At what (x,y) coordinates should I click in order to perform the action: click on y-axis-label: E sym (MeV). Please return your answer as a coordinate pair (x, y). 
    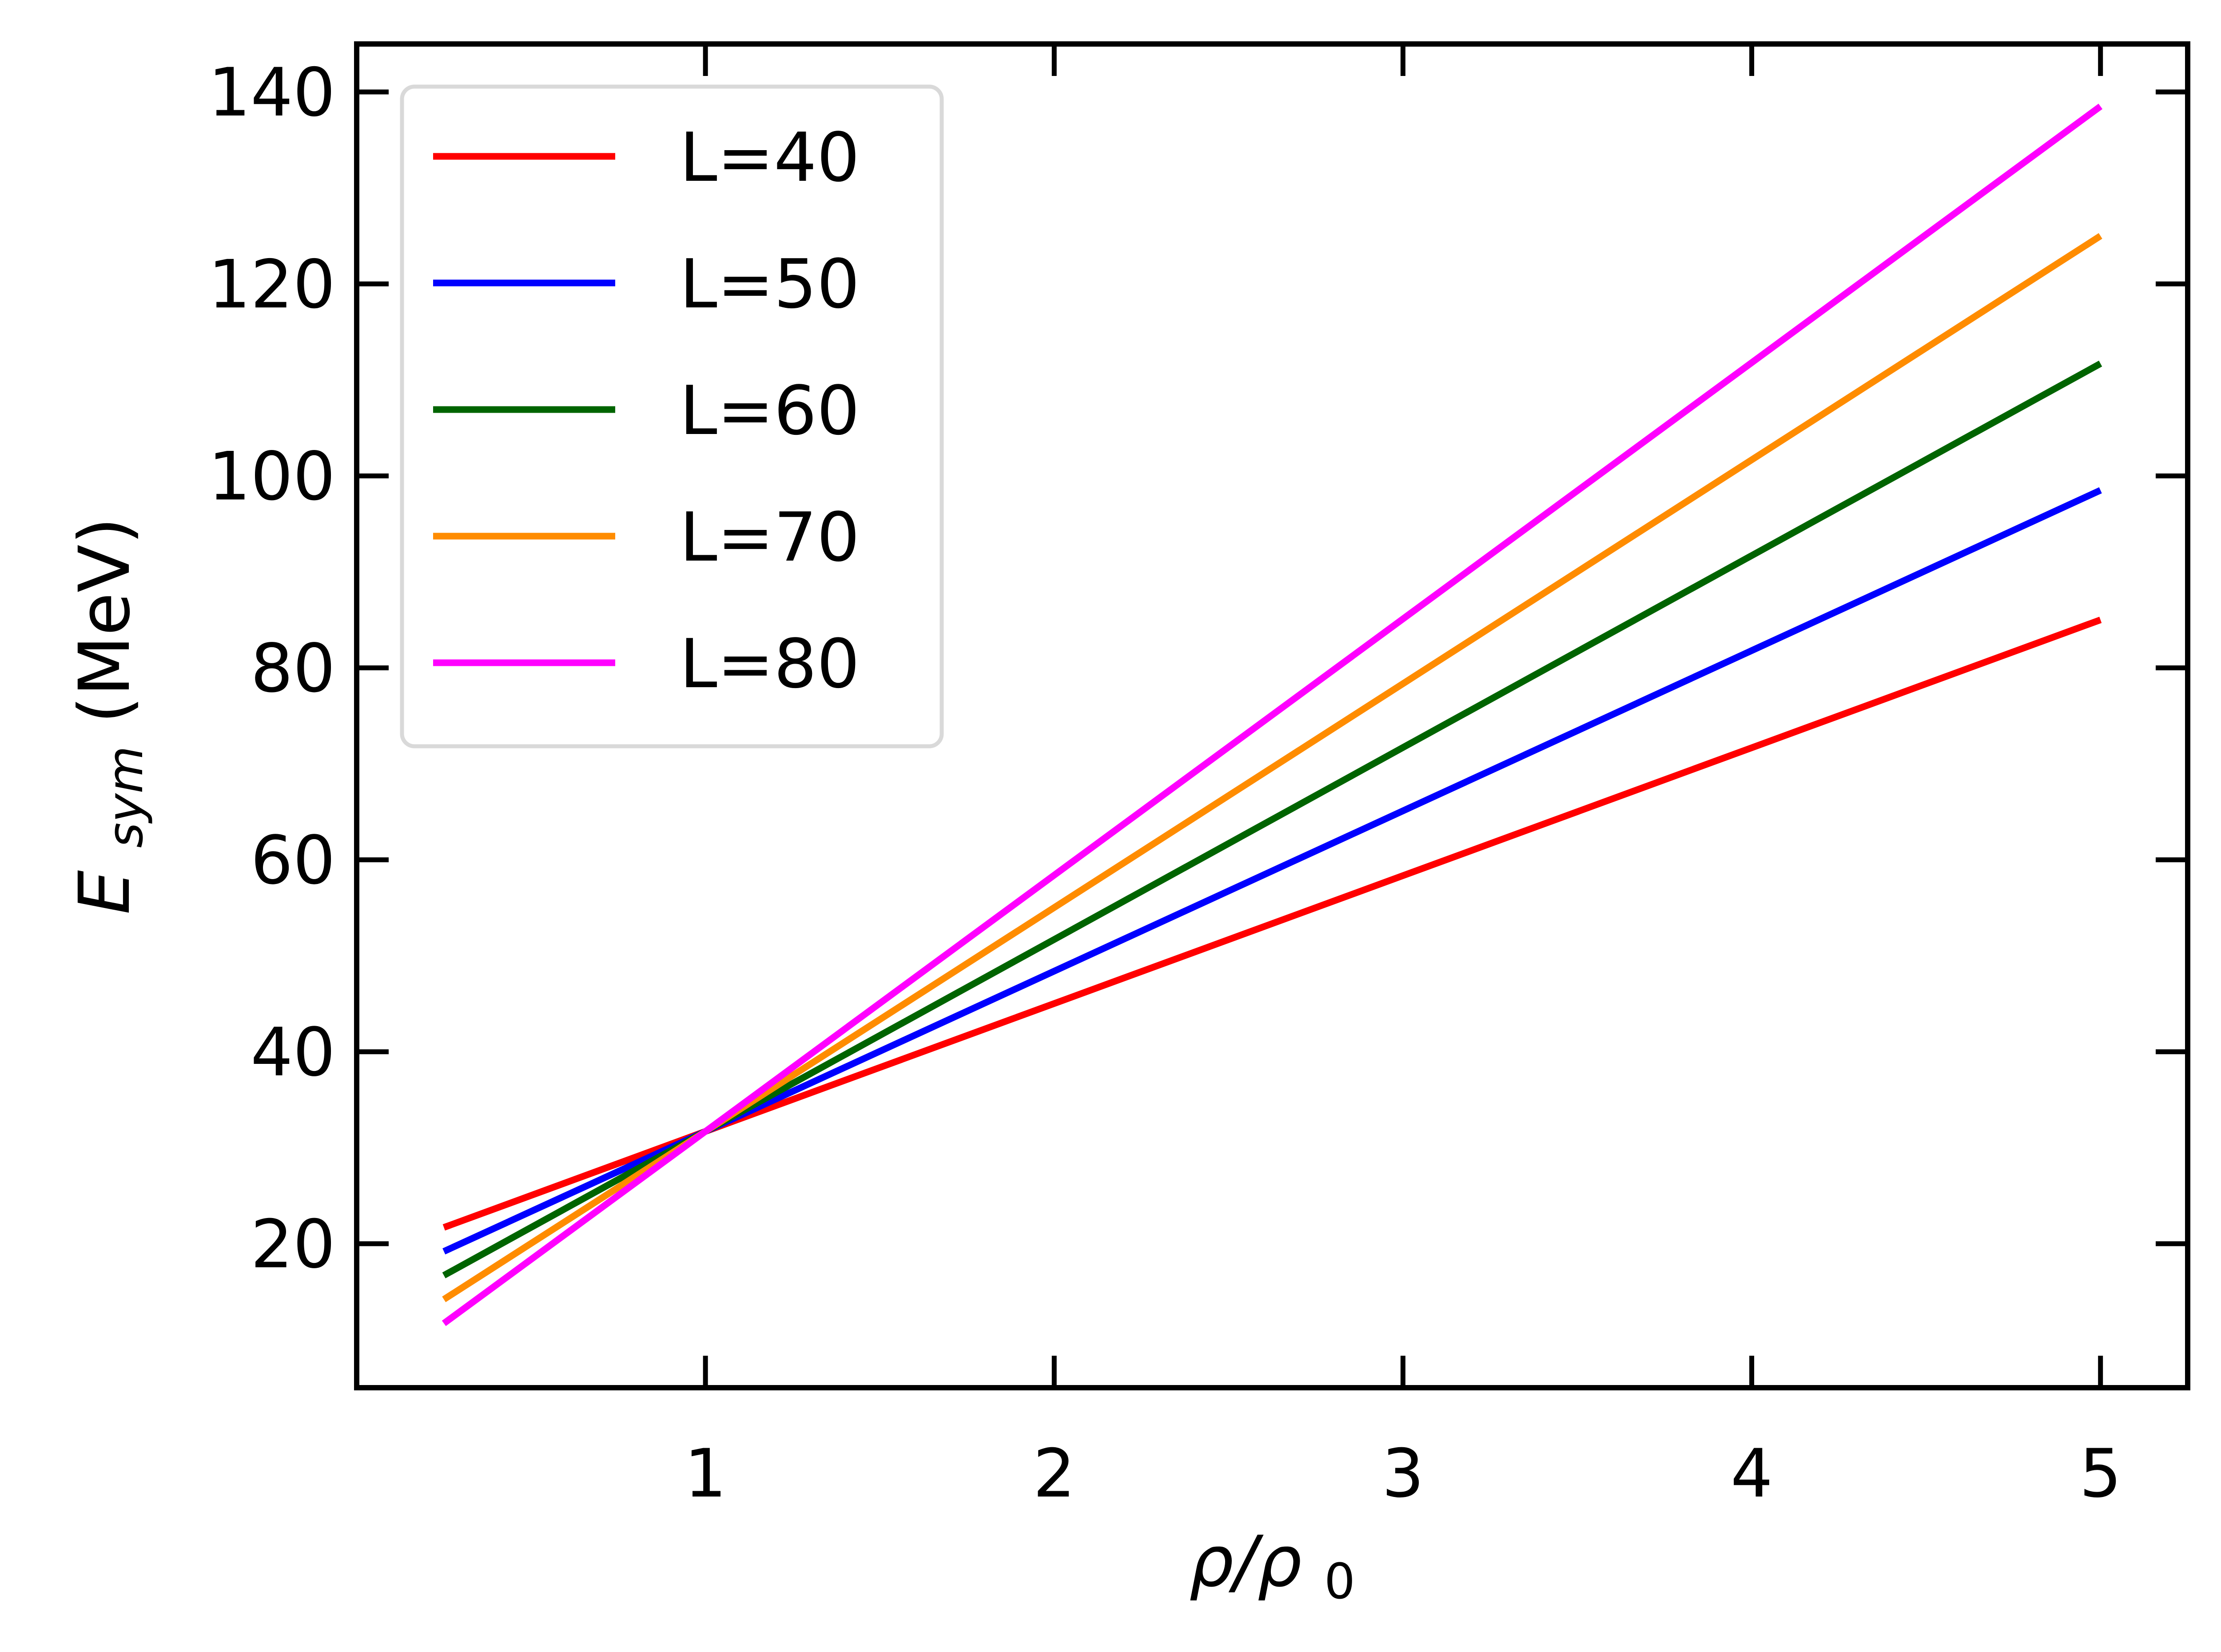
    Looking at the image, I should click on (112, 716).